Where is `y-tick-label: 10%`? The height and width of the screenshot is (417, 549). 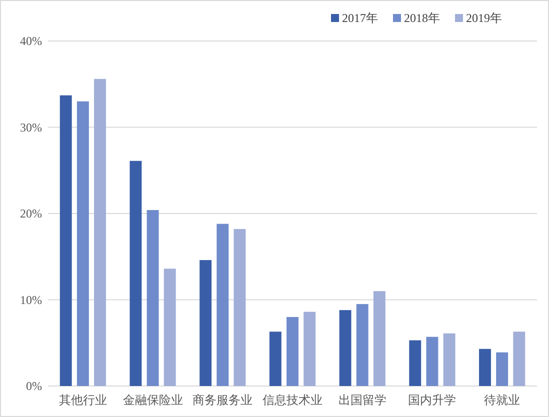
y-tick-label: 10% is located at coordinates (31, 299).